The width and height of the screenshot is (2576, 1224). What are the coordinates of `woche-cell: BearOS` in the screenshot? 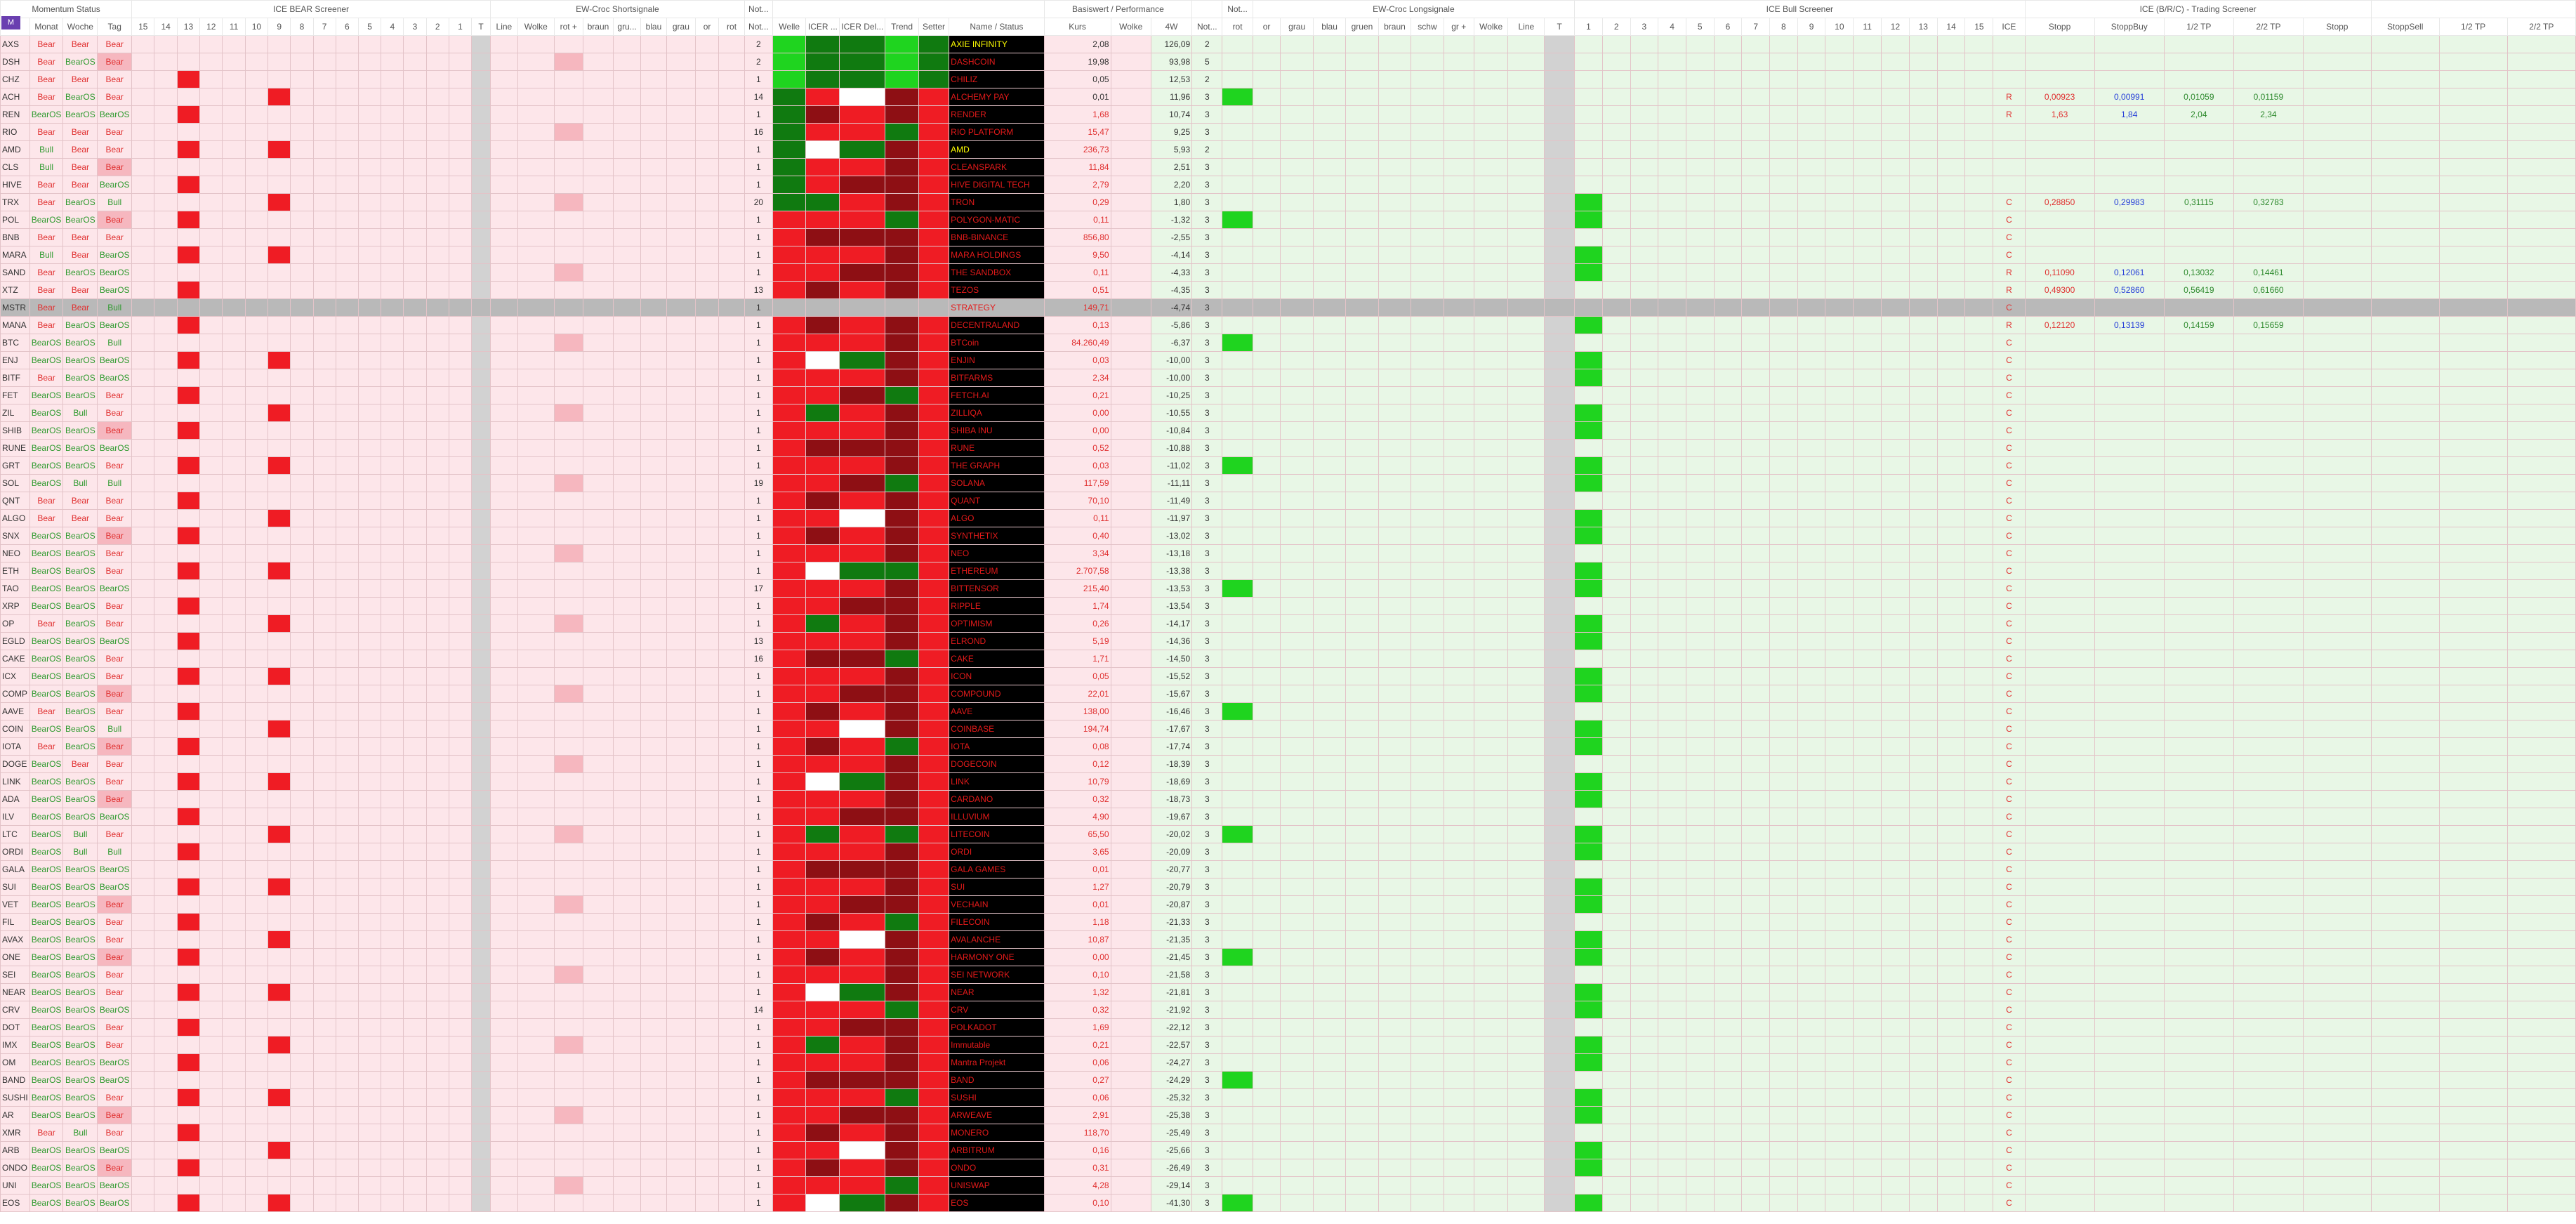 It's located at (80, 939).